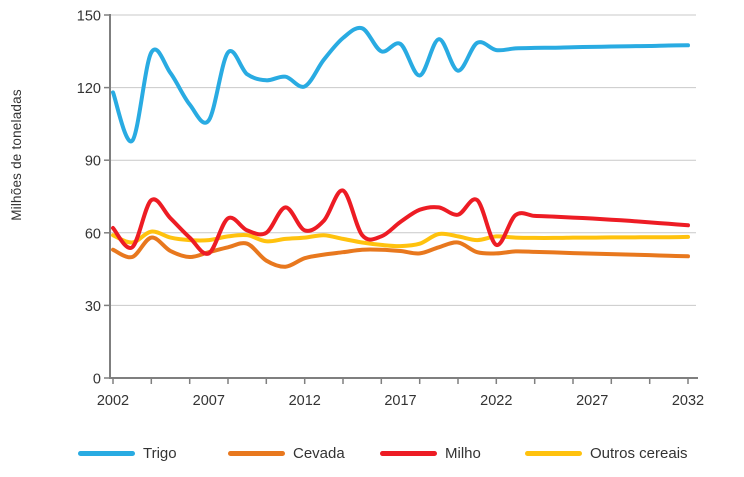 The height and width of the screenshot is (477, 744). I want to click on y-tick-label: 60, so click(93, 234).